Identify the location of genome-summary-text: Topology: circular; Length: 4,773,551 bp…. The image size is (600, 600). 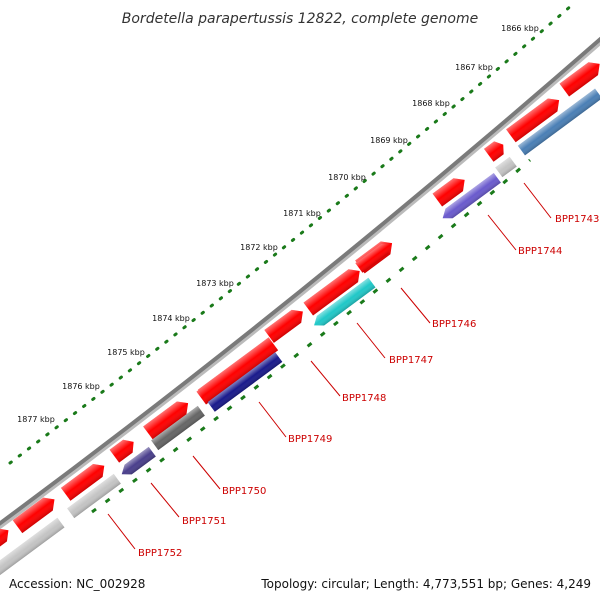
(426, 584).